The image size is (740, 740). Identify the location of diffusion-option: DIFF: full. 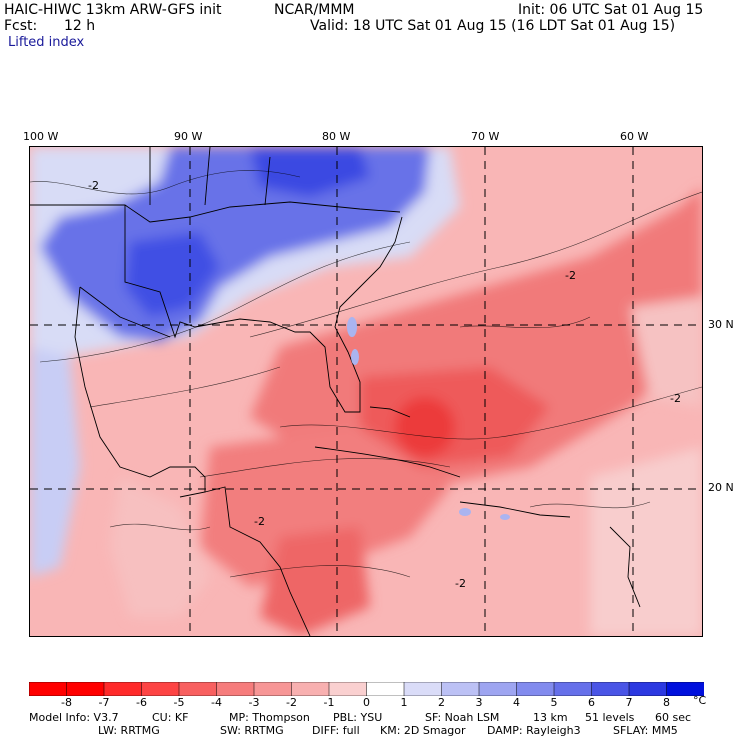
(336, 730).